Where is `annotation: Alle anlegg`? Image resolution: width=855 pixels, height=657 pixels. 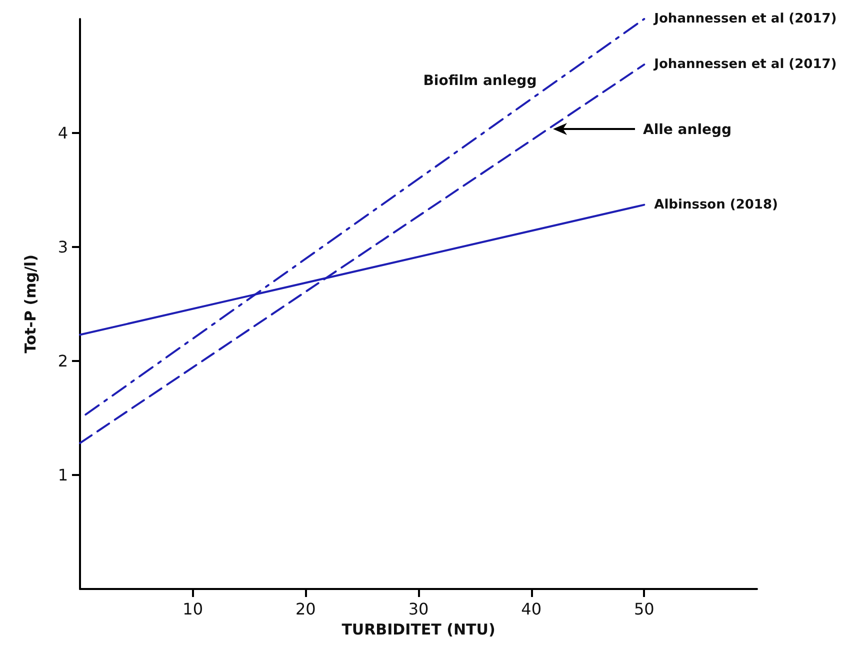 annotation: Alle anlegg is located at coordinates (687, 130).